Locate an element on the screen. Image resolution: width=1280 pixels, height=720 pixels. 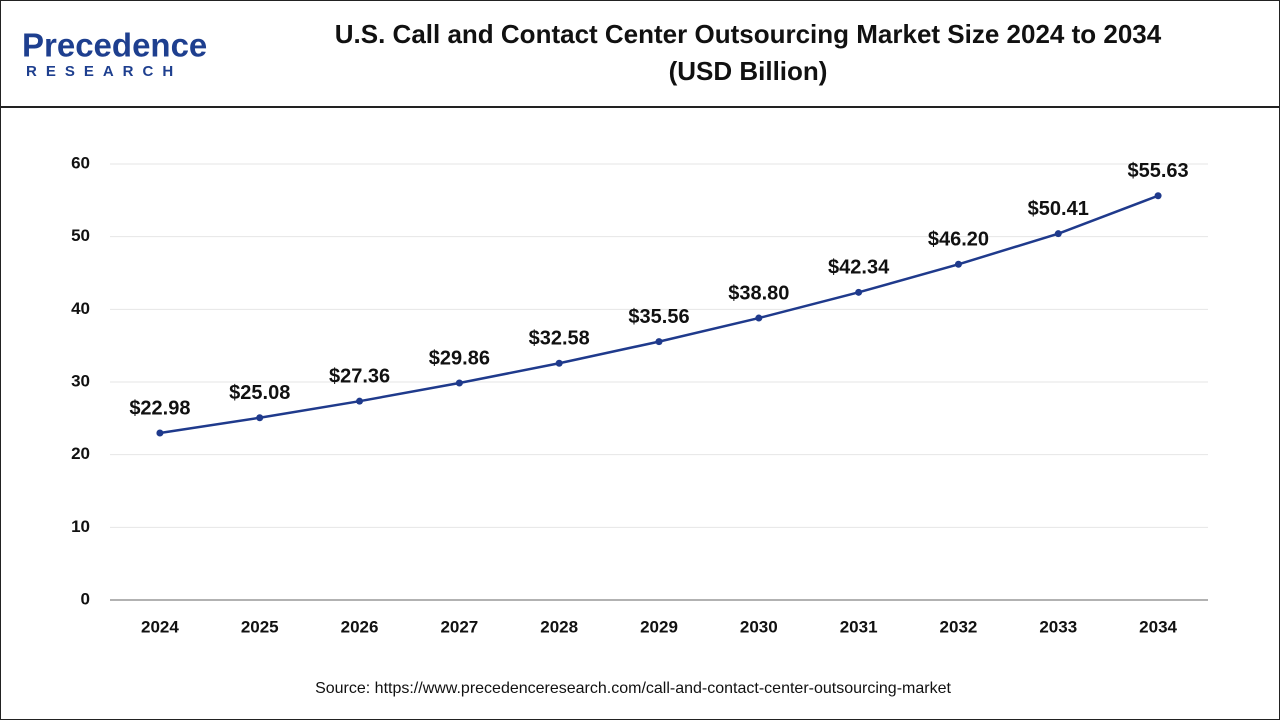
data-label: $50.41 is located at coordinates (1058, 209).